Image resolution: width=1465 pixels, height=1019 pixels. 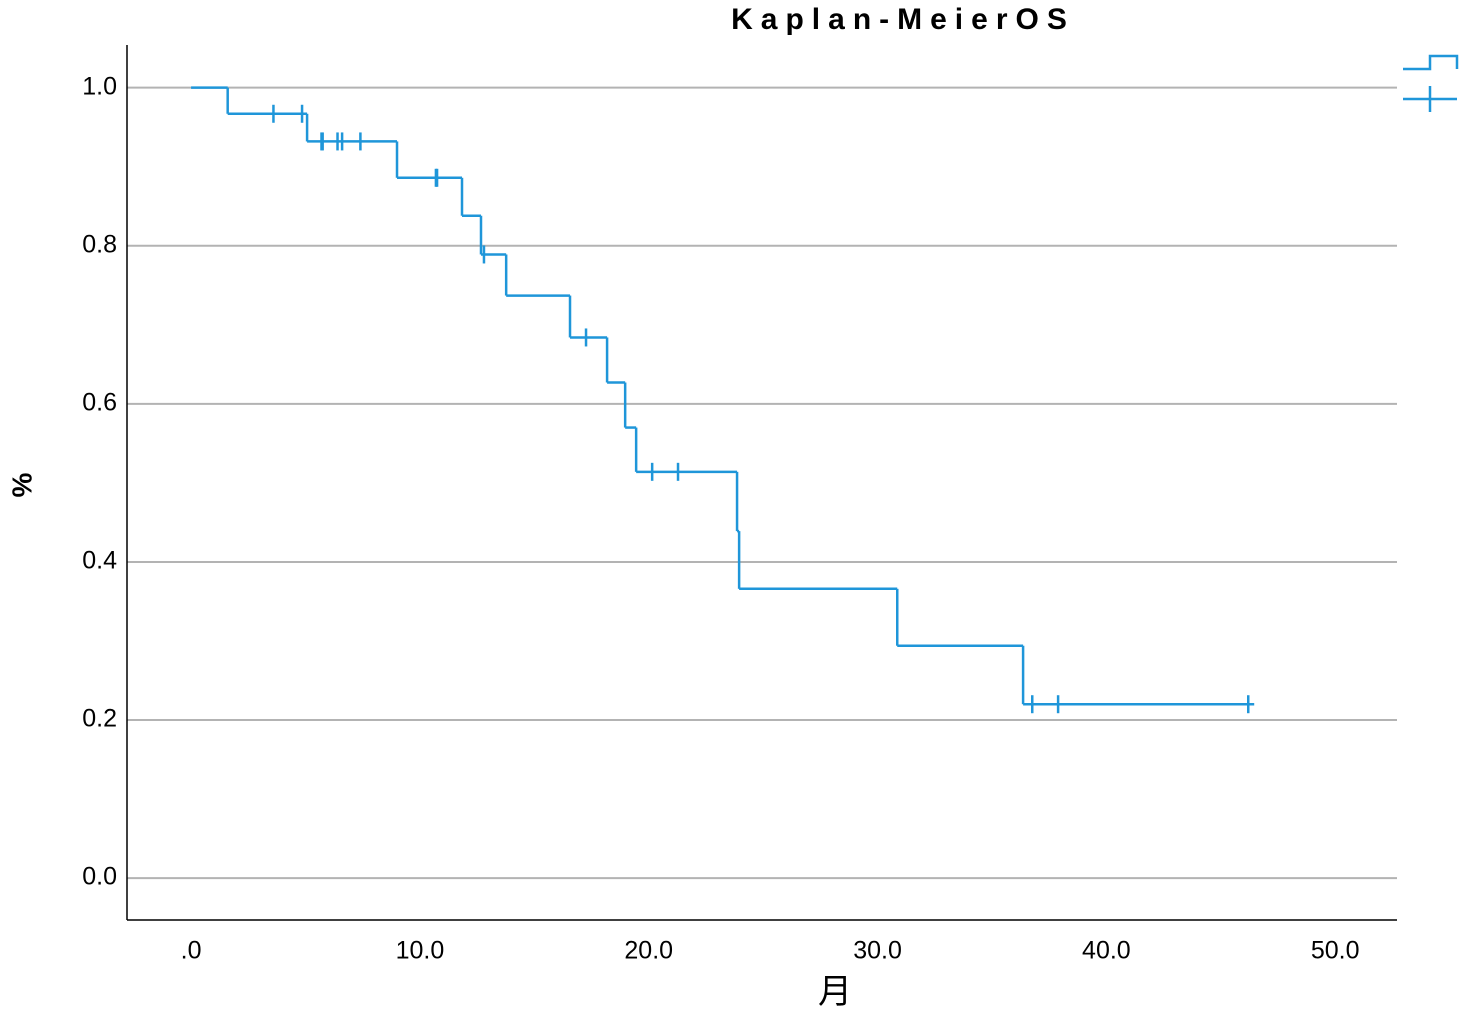 What do you see at coordinates (99, 86) in the screenshot?
I see `y-tick-label: 1.0` at bounding box center [99, 86].